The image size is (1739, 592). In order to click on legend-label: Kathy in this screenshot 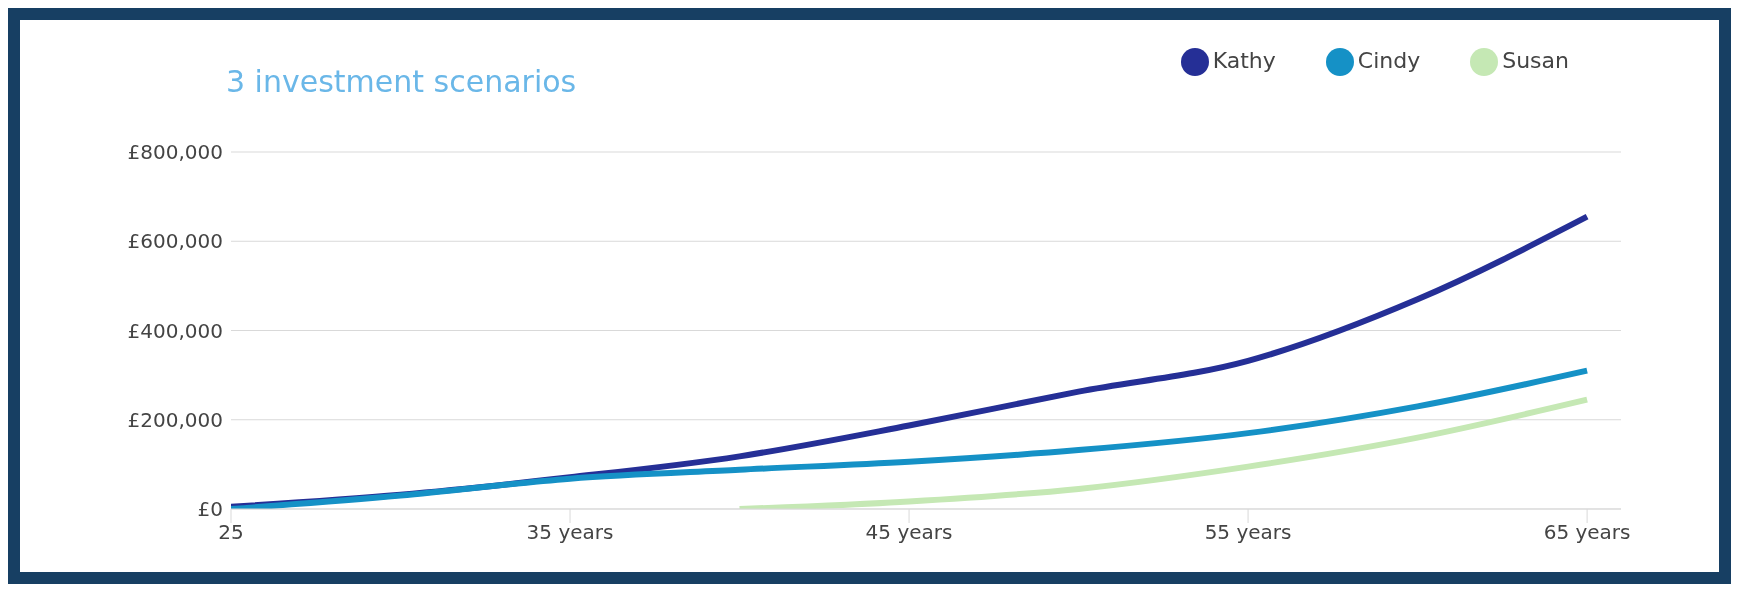, I will do `click(1244, 60)`.